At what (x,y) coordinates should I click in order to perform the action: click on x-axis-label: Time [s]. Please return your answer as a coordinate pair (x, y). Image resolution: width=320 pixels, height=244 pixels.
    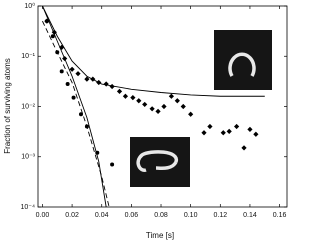
    Looking at the image, I should click on (160, 235).